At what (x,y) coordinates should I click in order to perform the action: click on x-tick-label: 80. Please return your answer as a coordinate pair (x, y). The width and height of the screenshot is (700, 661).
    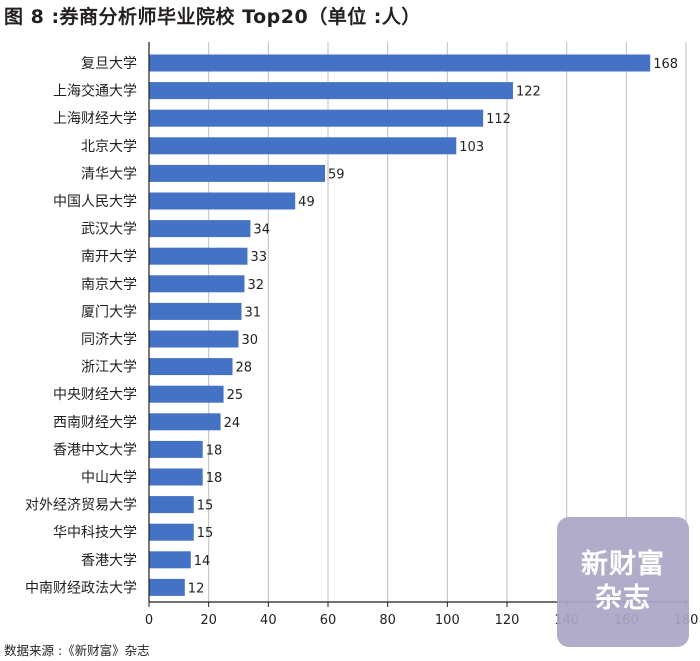
    Looking at the image, I should click on (387, 620).